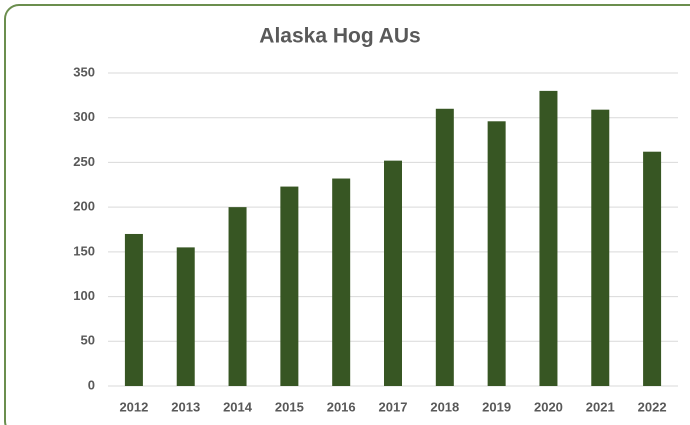 This screenshot has width=690, height=425. What do you see at coordinates (133, 406) in the screenshot?
I see `x-tick-label: 2012` at bounding box center [133, 406].